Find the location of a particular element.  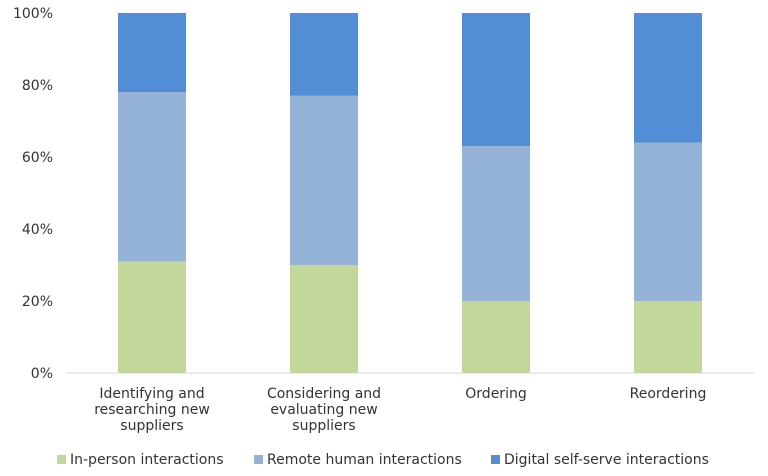

legend-item: Digital self-serve interactions is located at coordinates (600, 460).